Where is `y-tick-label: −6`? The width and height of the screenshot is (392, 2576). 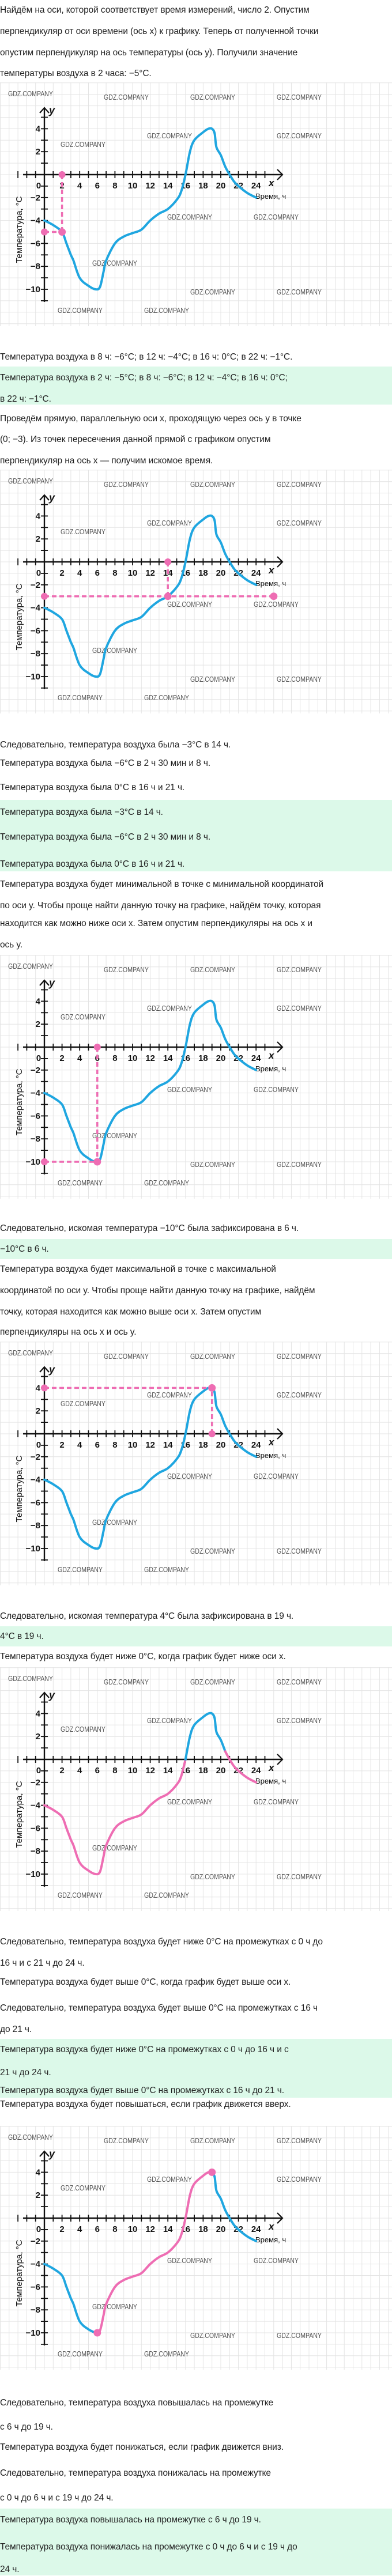 y-tick-label: −6 is located at coordinates (35, 1828).